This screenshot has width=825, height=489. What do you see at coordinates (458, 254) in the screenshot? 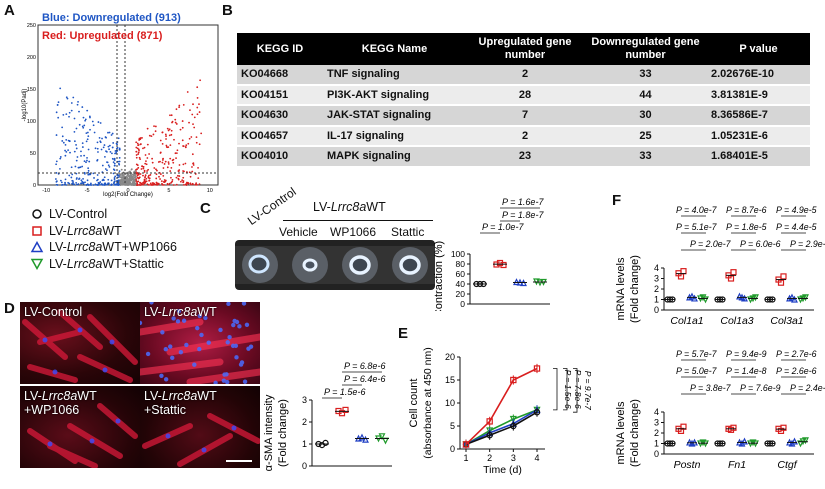
I see `contraction-ytick-label: 100` at bounding box center [458, 254].